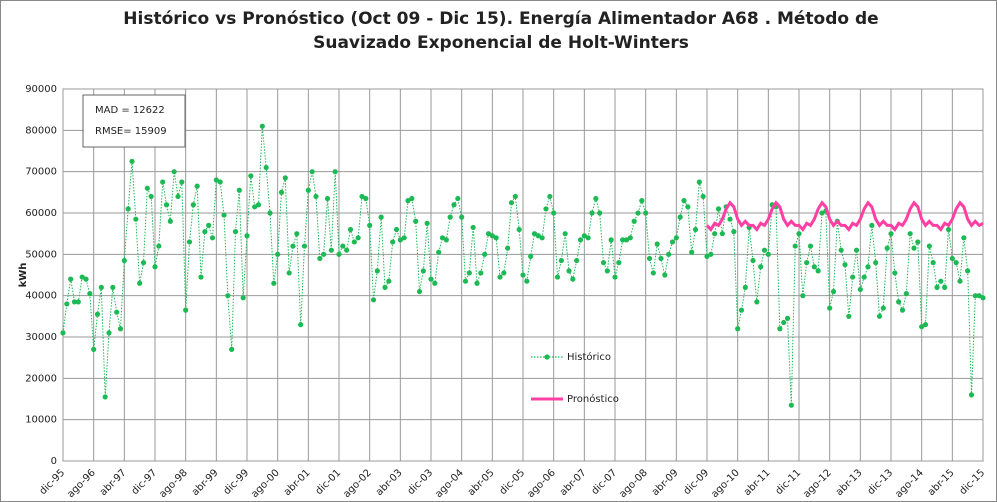 This screenshot has height=502, width=997. I want to click on x-tick-label: dic-95, so click(53, 482).